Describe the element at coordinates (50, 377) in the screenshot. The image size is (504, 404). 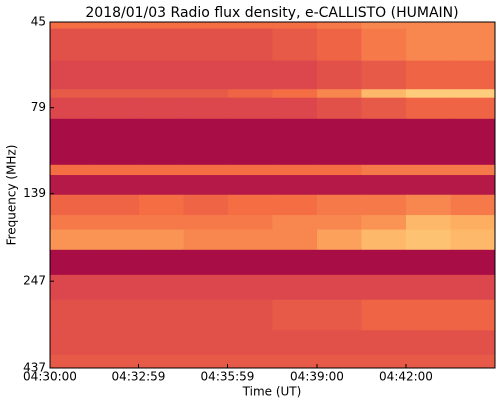
I see `x-tick-label: 04:30:00` at that location.